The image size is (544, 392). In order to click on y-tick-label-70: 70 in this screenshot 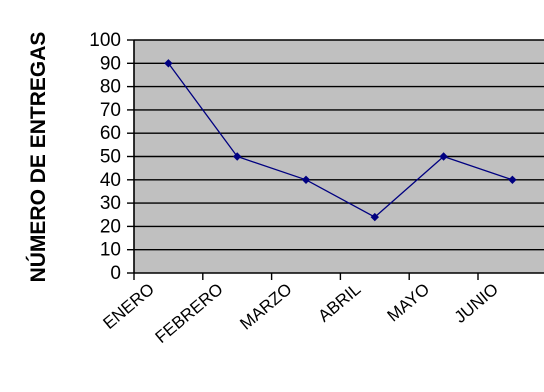, I will do `click(110, 110)`.